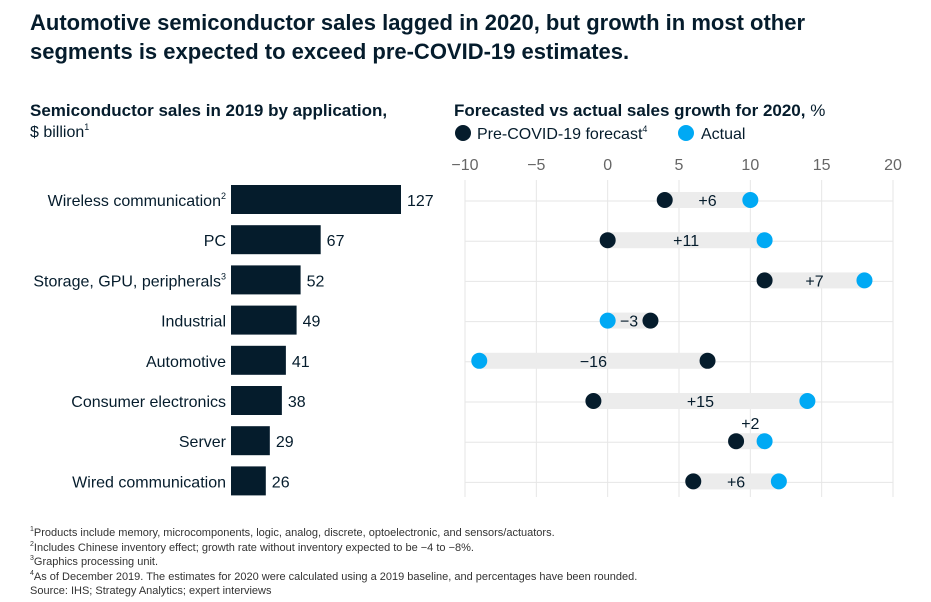 The width and height of the screenshot is (931, 602). What do you see at coordinates (464, 165) in the screenshot?
I see `x-tick-label: −10` at bounding box center [464, 165].